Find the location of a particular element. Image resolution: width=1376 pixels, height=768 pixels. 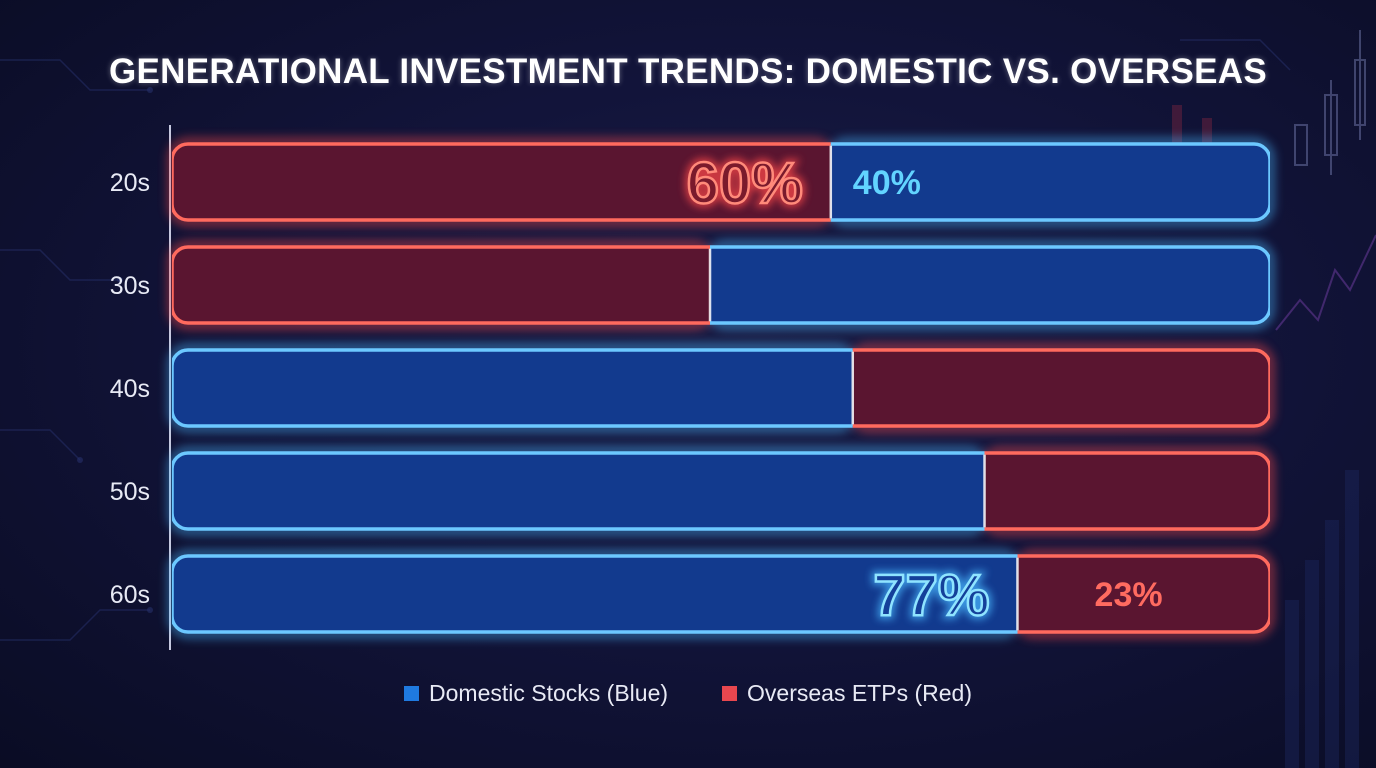

bar-domestic-30s is located at coordinates (990, 285).